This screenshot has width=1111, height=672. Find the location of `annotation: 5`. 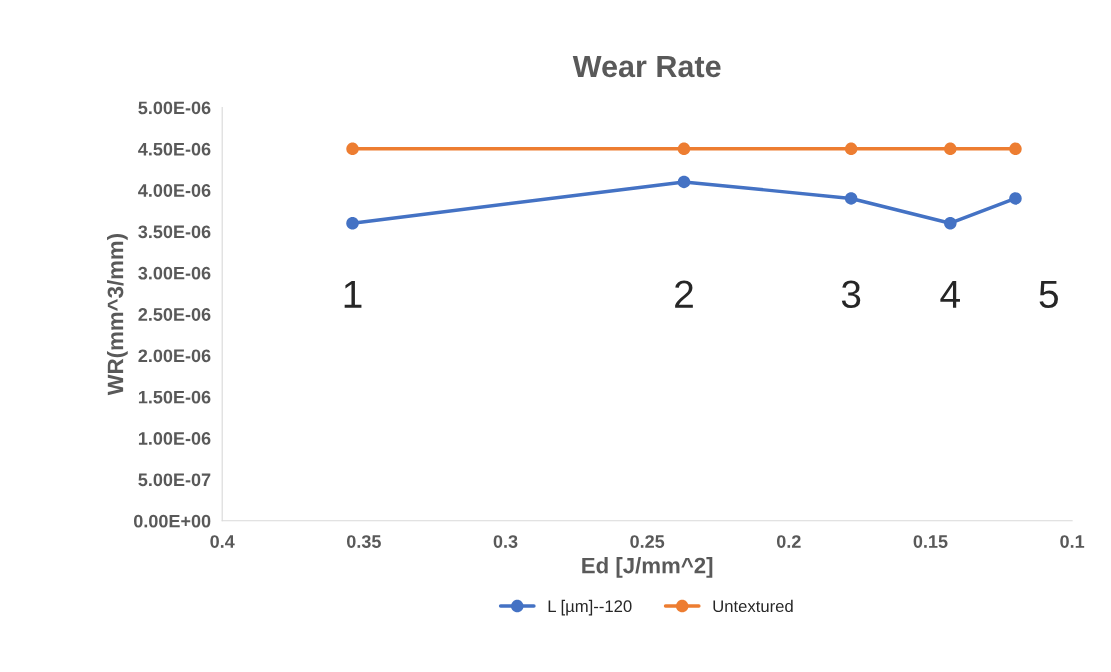

annotation: 5 is located at coordinates (1048, 294).